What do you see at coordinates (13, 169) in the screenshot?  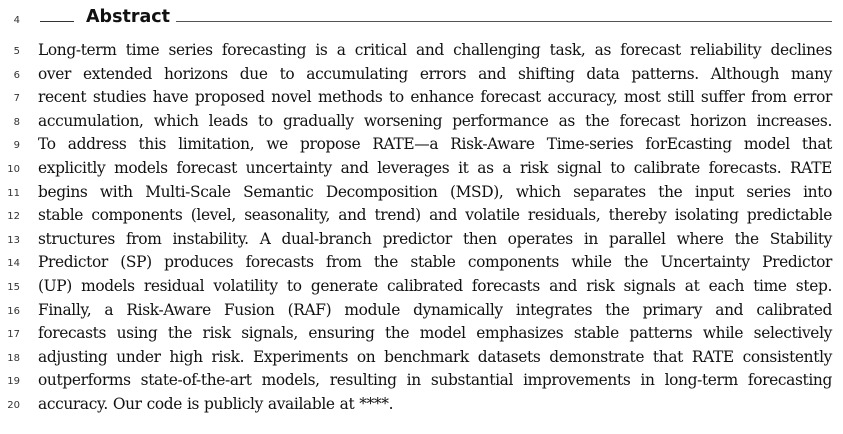 I see `line-number: 10` at bounding box center [13, 169].